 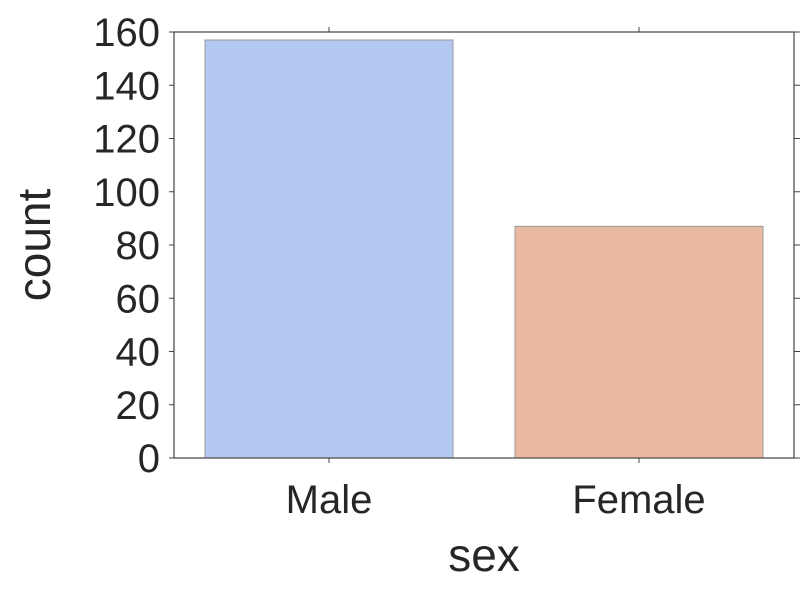 I want to click on y-tick-label: 100, so click(x=126, y=193).